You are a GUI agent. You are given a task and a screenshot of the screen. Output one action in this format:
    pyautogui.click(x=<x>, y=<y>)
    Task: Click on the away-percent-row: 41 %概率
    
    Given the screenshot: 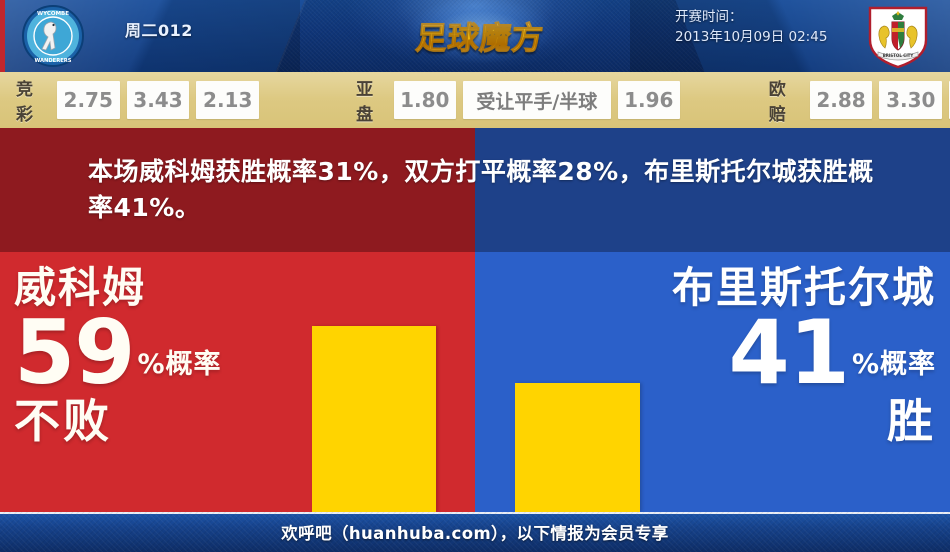 What is the action you would take?
    pyautogui.click(x=766, y=352)
    